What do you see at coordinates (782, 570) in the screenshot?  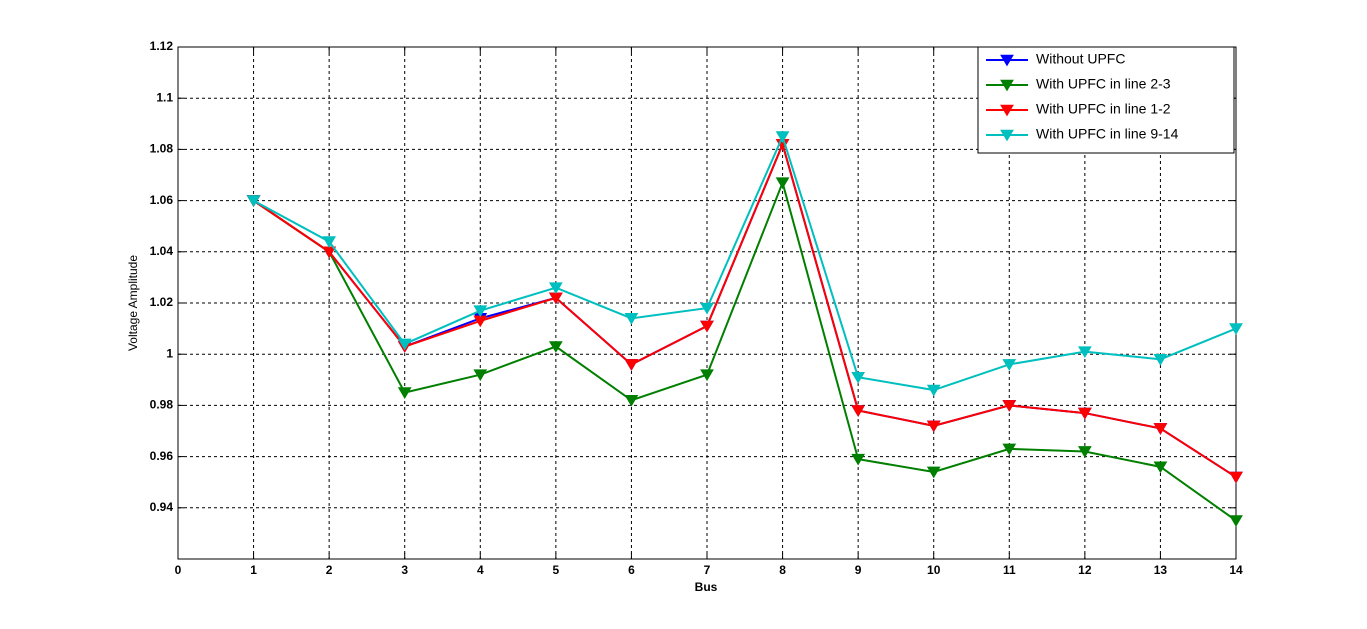 I see `x-tick-label: 8` at bounding box center [782, 570].